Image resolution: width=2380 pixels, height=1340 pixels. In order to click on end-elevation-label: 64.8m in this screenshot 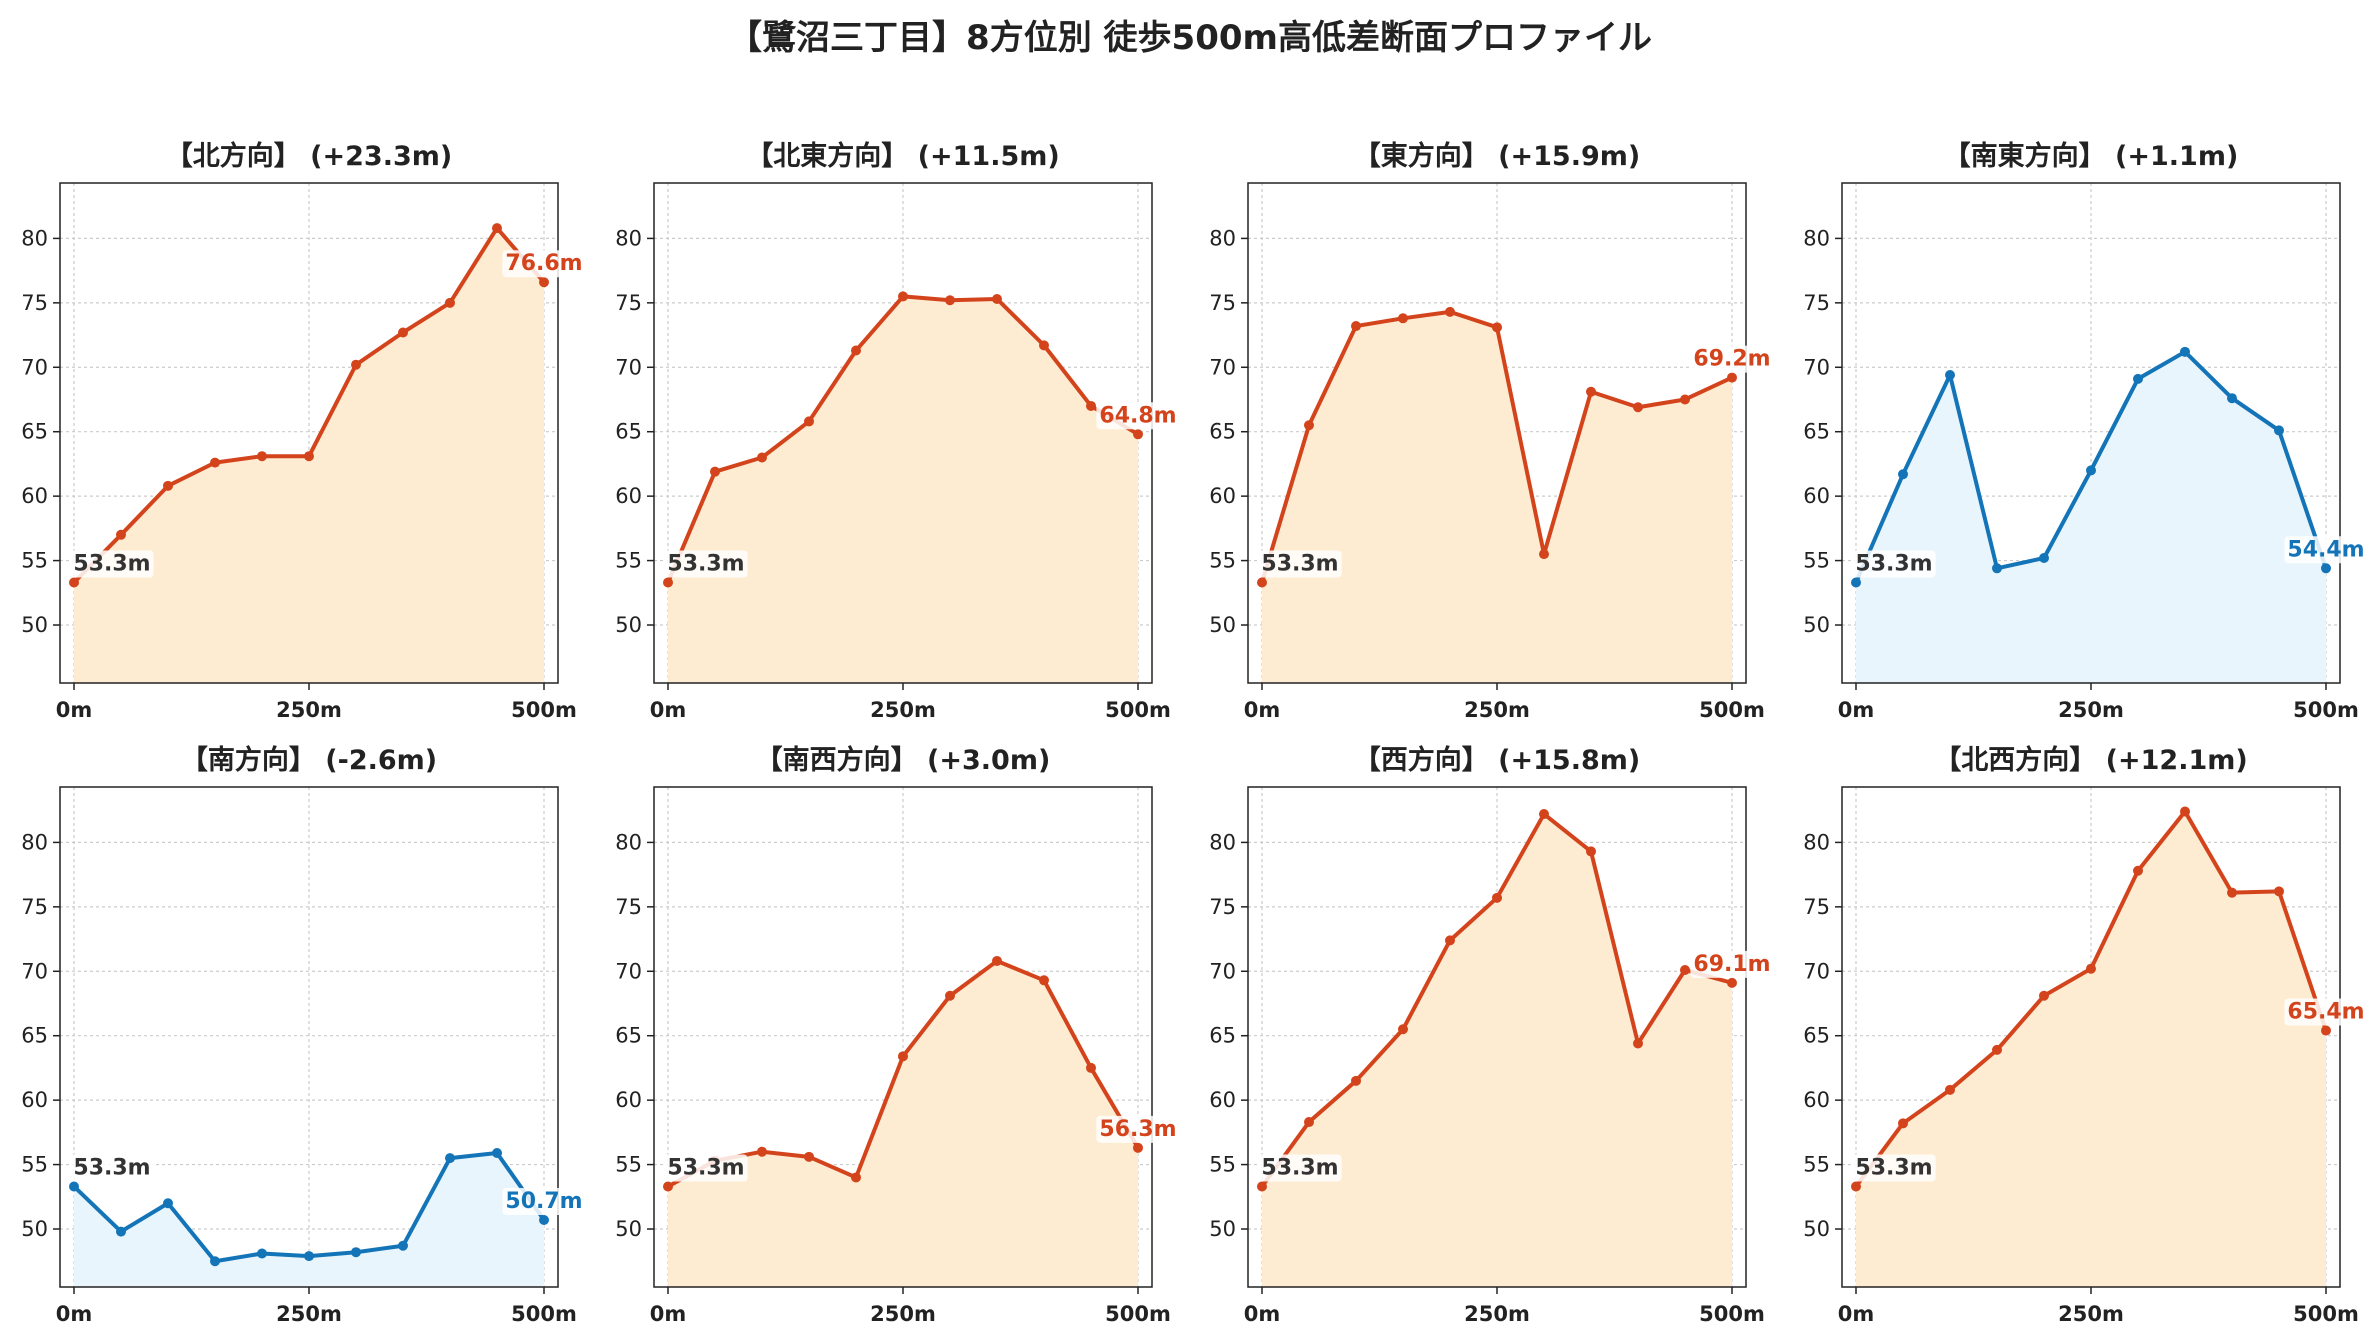, I will do `click(1137, 415)`.